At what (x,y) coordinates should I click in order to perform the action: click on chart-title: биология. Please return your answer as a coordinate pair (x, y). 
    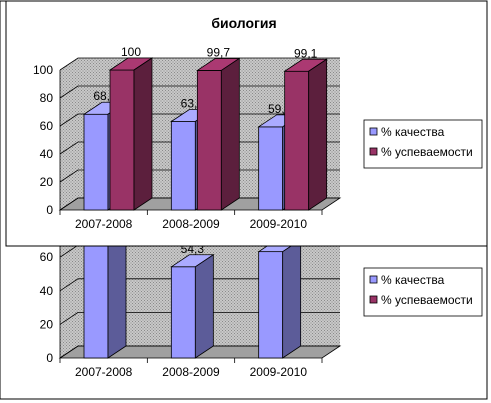
    Looking at the image, I should click on (243, 23).